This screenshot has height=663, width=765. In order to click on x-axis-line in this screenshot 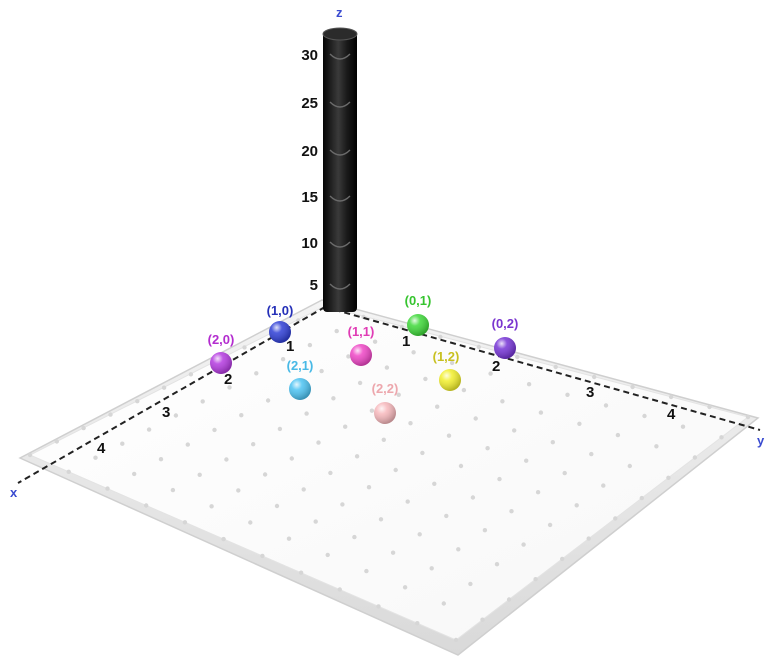, I will do `click(171, 395)`.